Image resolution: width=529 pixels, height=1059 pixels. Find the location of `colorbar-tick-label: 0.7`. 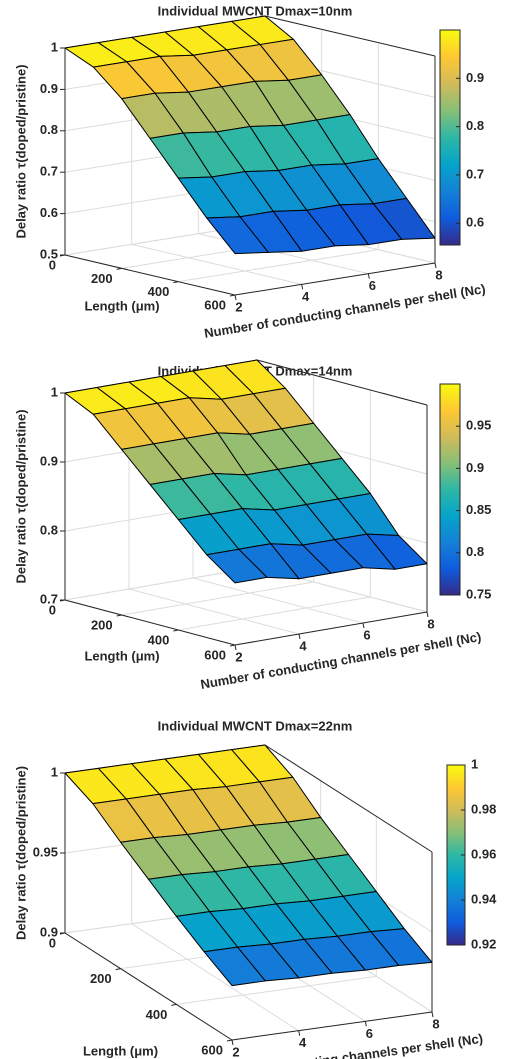

colorbar-tick-label: 0.7 is located at coordinates (475, 173).